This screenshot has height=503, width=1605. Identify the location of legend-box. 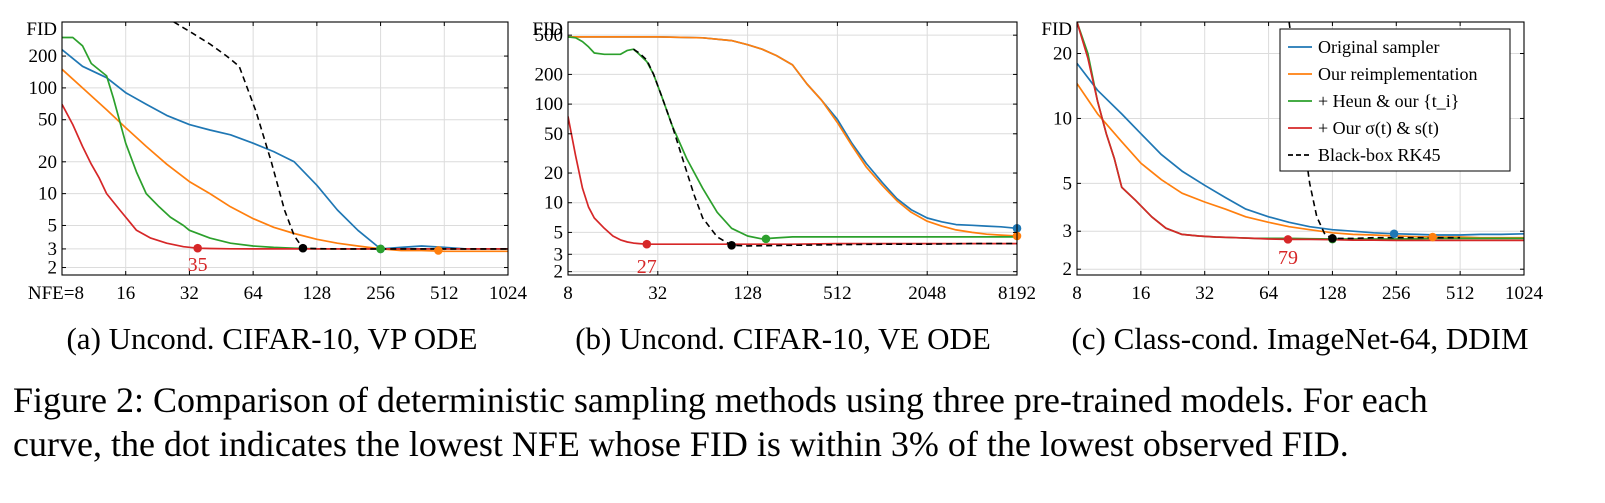
(1395, 100).